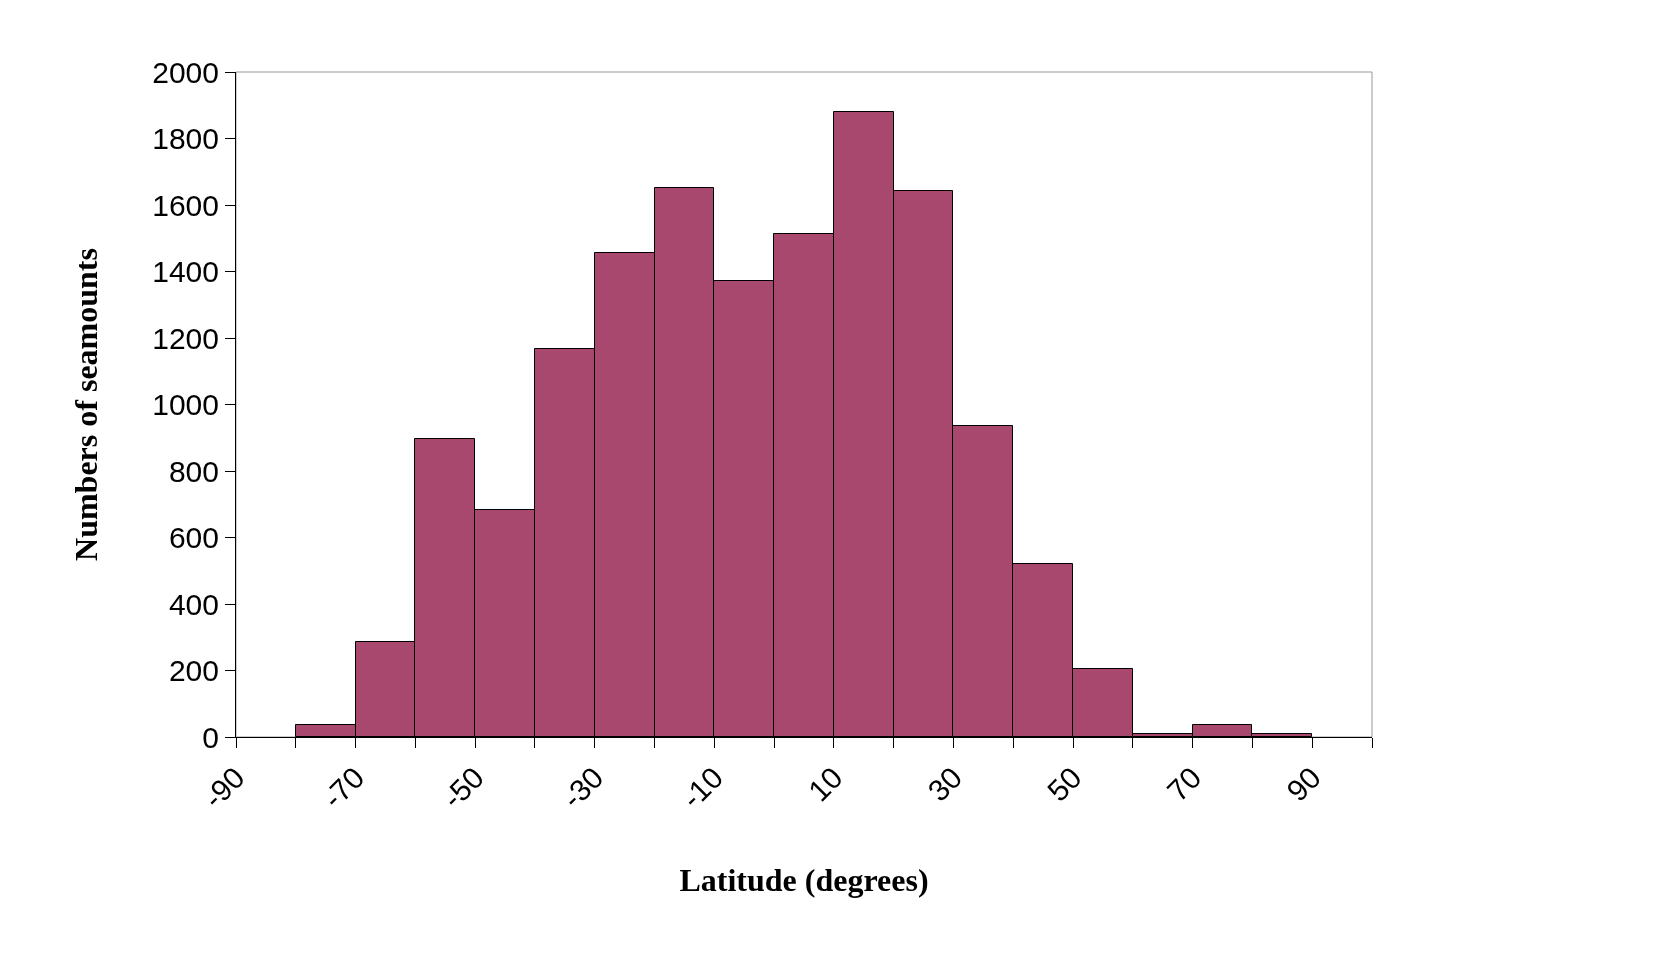  Describe the element at coordinates (193, 537) in the screenshot. I see `y-tick-label: 600` at that location.